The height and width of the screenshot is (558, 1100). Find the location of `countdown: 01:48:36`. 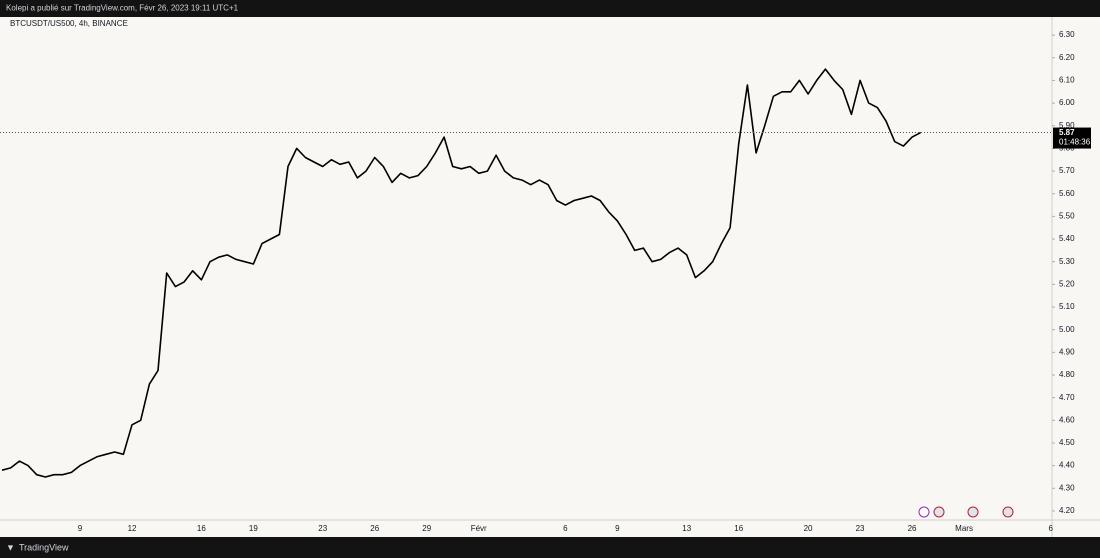

countdown: 01:48:36 is located at coordinates (1075, 142).